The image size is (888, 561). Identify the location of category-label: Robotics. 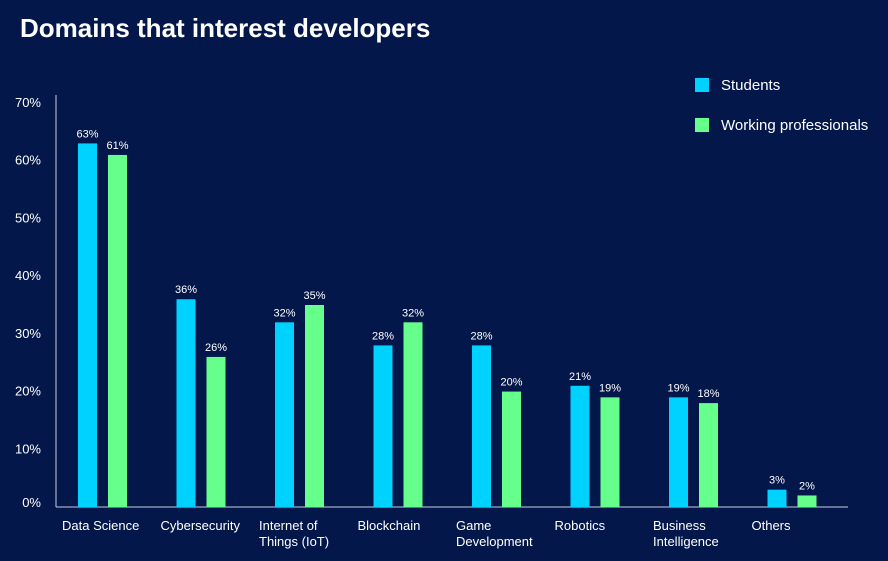
(580, 525).